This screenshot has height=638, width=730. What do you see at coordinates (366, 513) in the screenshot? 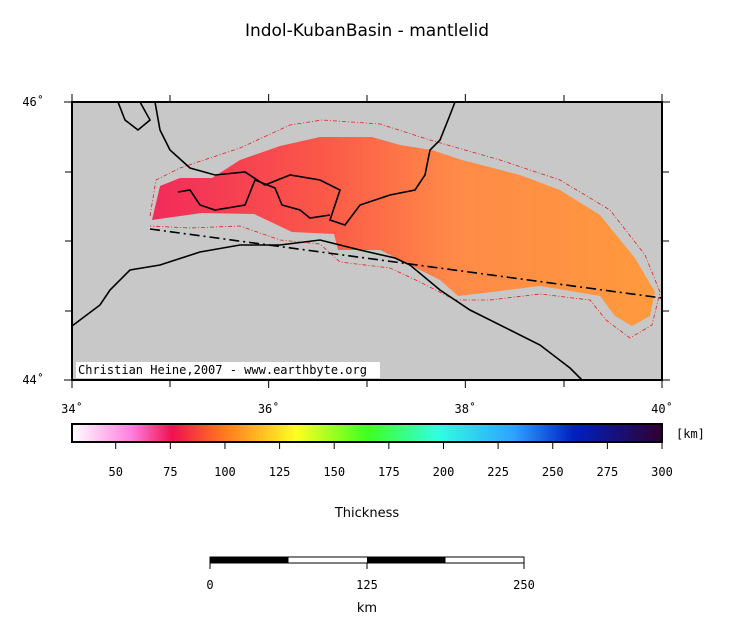
I see `colorbar-label: Thickness` at bounding box center [366, 513].